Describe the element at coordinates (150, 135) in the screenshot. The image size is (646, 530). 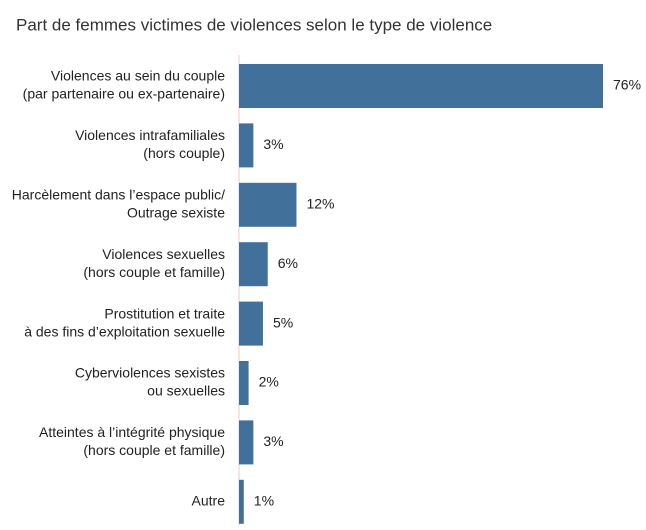
I see `category-label: Violences intrafamiliales` at that location.